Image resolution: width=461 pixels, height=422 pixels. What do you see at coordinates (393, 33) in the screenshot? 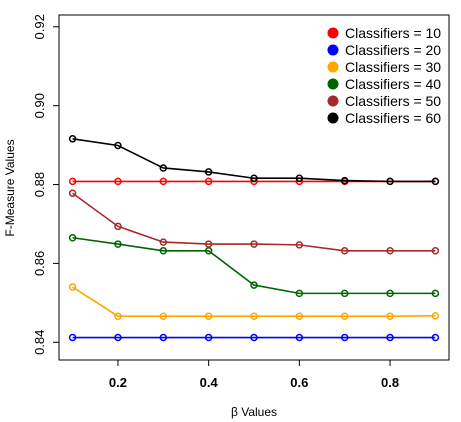
I see `legend-label: Classifiers = 10` at bounding box center [393, 33].